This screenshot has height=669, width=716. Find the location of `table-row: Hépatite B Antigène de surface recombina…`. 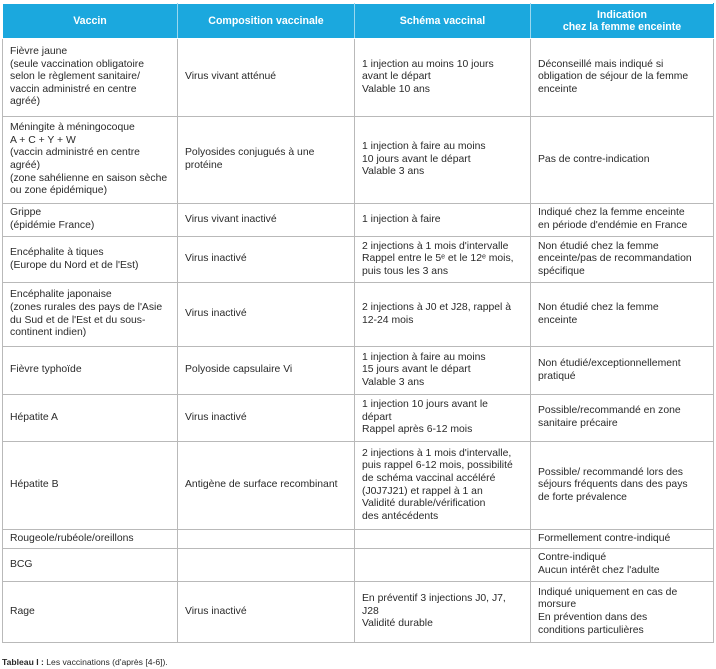

table-row: Hépatite B Antigène de surface recombina… is located at coordinates (358, 485).